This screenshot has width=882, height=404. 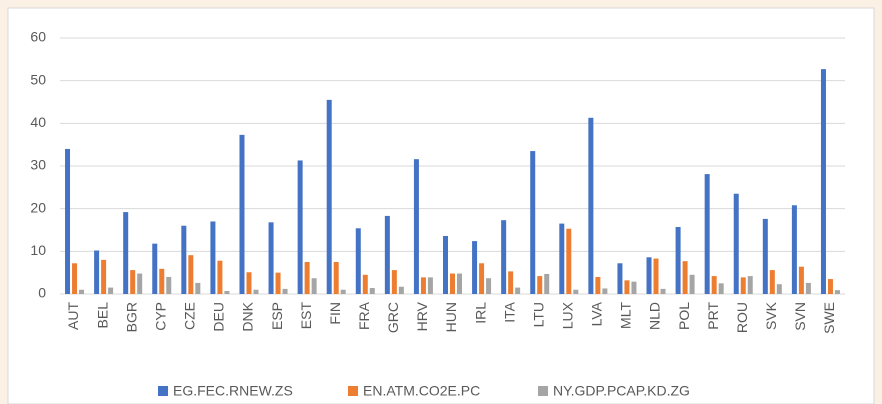 I want to click on x-tick-label: ROU, so click(x=742, y=317).